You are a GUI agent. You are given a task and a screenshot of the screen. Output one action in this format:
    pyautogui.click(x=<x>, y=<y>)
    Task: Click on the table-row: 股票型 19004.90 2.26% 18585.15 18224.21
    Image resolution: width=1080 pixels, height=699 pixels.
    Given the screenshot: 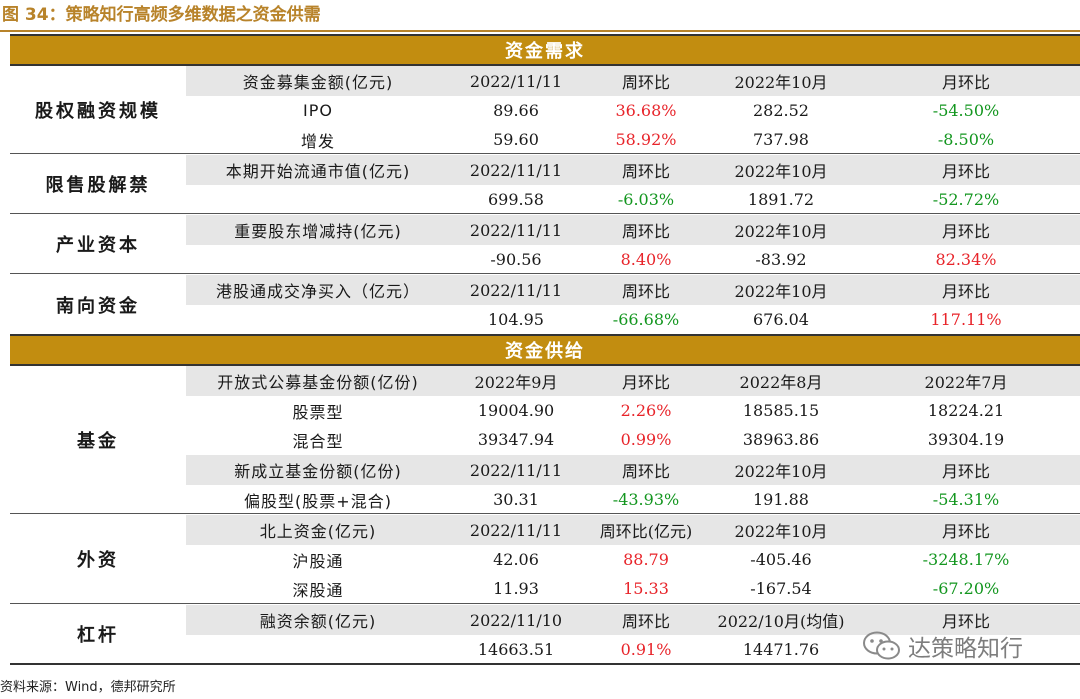 What is the action you would take?
    pyautogui.click(x=633, y=410)
    